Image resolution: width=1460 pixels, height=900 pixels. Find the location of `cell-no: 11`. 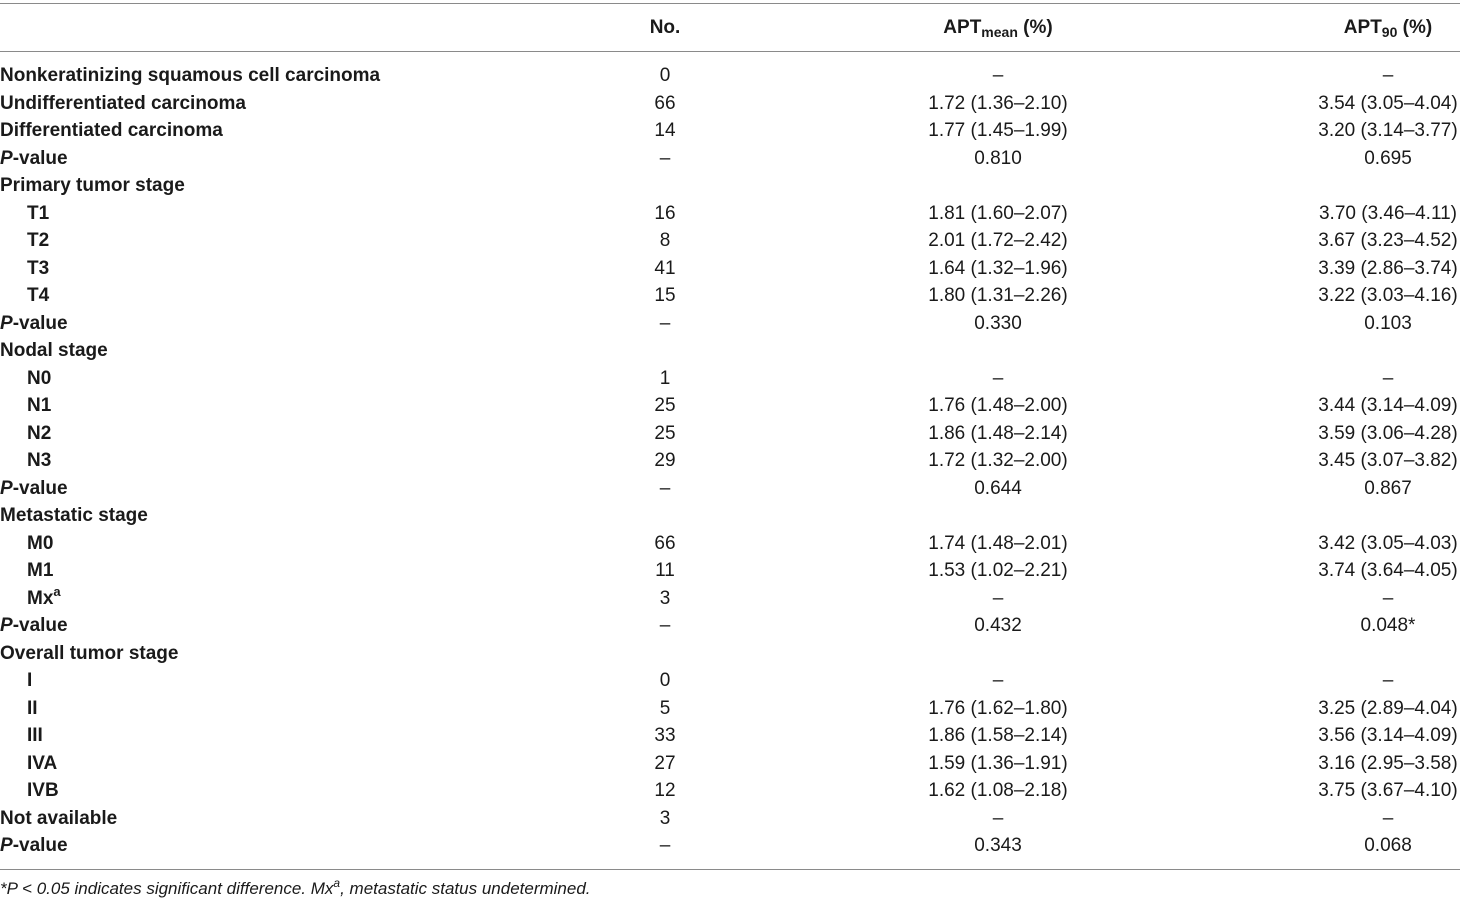

cell-no: 11 is located at coordinates (665, 570).